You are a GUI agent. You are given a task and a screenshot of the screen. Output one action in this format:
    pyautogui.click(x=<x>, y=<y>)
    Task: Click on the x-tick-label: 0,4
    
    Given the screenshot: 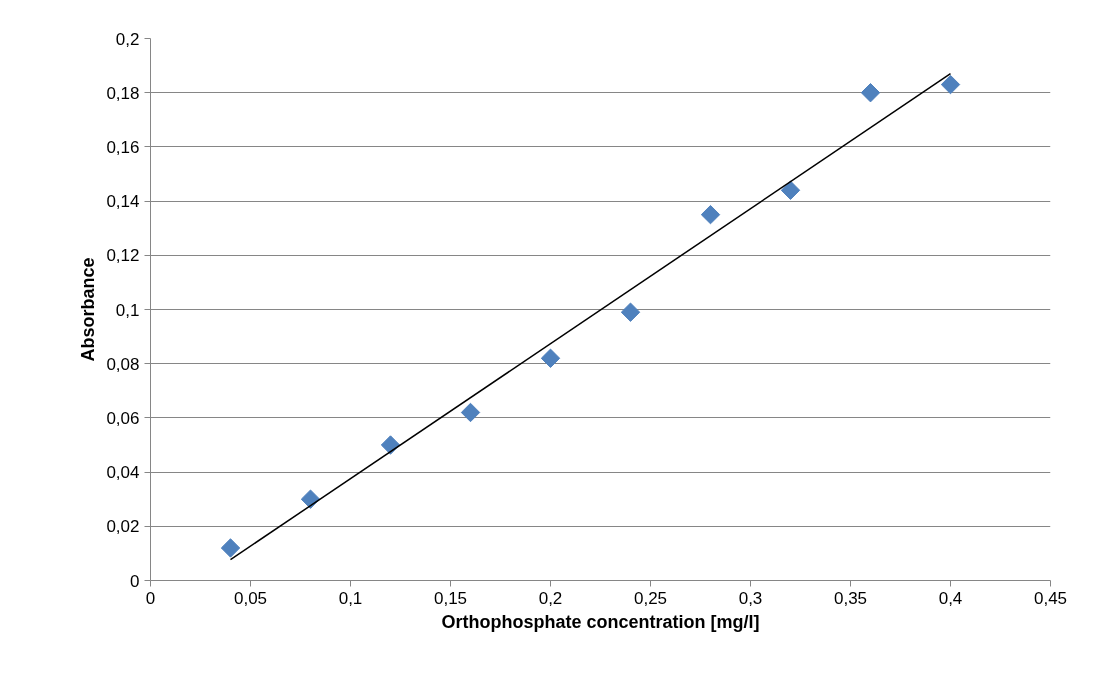 What is the action you would take?
    pyautogui.click(x=950, y=598)
    